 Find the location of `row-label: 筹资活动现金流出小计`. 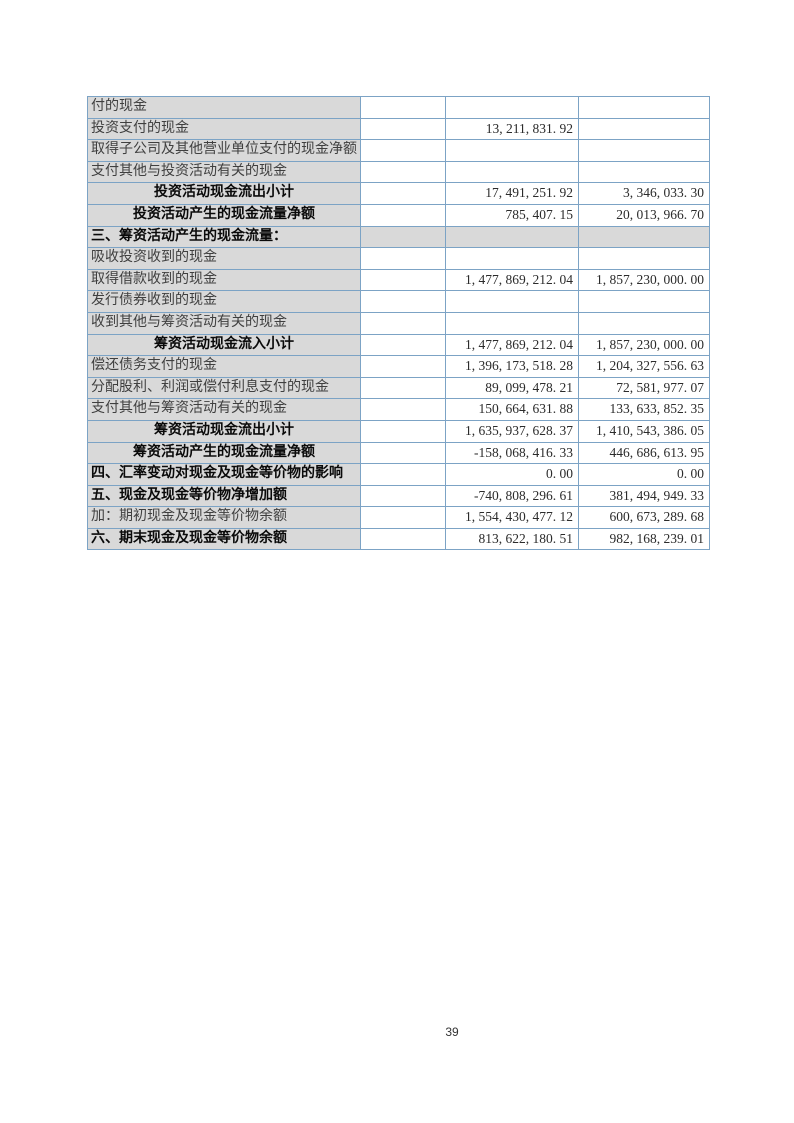

row-label: 筹资活动现金流出小计 is located at coordinates (224, 431).